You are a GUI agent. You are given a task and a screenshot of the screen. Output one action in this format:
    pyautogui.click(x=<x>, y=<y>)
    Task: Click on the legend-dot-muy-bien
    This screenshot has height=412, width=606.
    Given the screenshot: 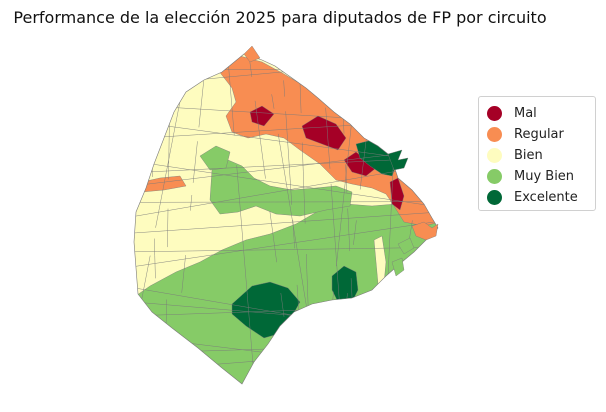 What is the action you would take?
    pyautogui.click(x=494, y=176)
    